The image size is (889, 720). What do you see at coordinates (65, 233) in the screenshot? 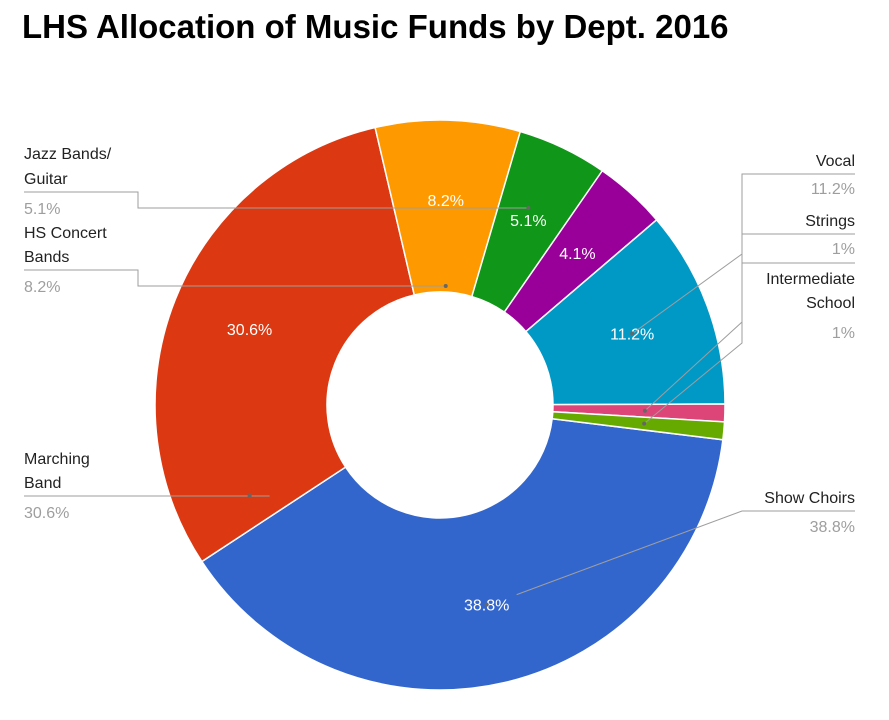
I see `callout-label-hs-concert-bands: HS Concert` at bounding box center [65, 233].